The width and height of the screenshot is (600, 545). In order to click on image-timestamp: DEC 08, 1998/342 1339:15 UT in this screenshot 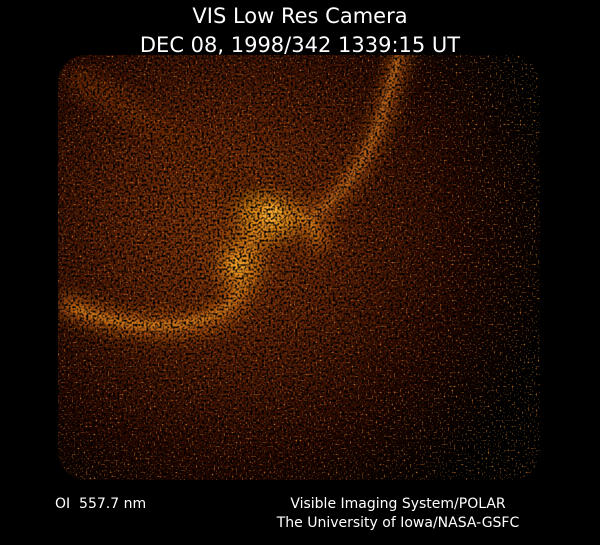, I will do `click(300, 45)`.